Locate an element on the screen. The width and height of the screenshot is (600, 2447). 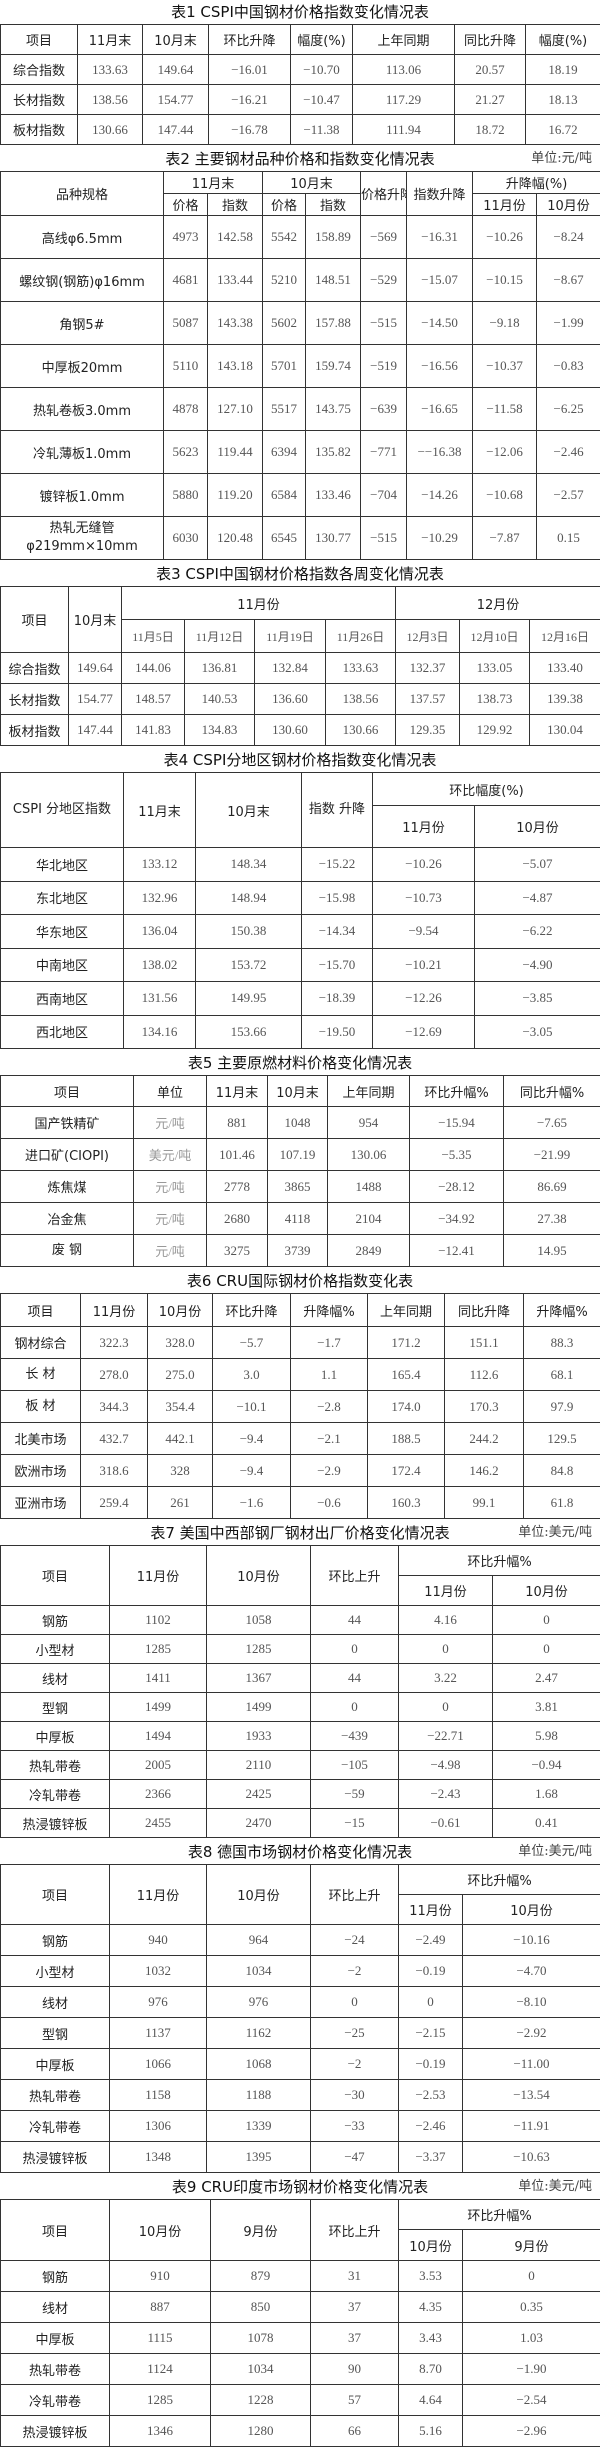
table-cell: 4878 is located at coordinates (186, 409).